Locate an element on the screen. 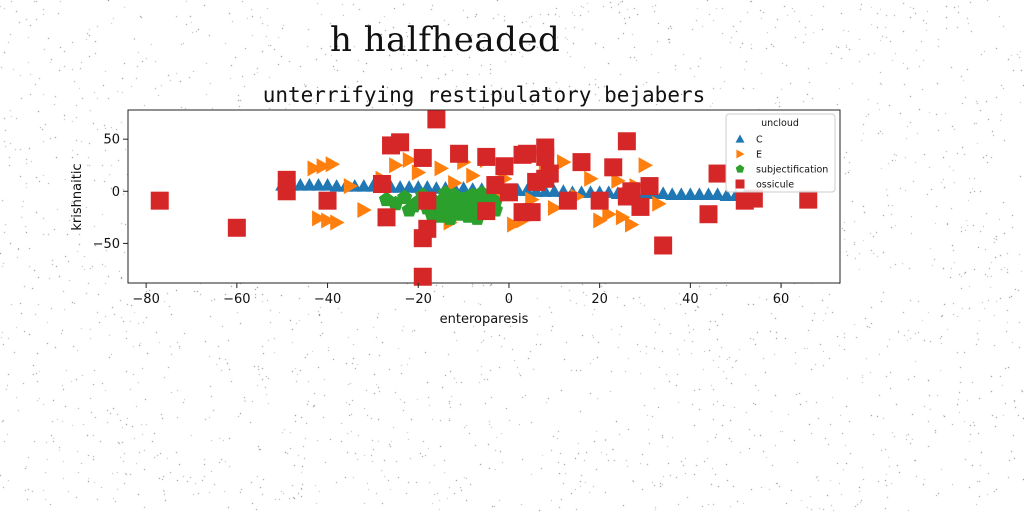 The height and width of the screenshot is (512, 1024). x-tick-label: 60 is located at coordinates (781, 299).